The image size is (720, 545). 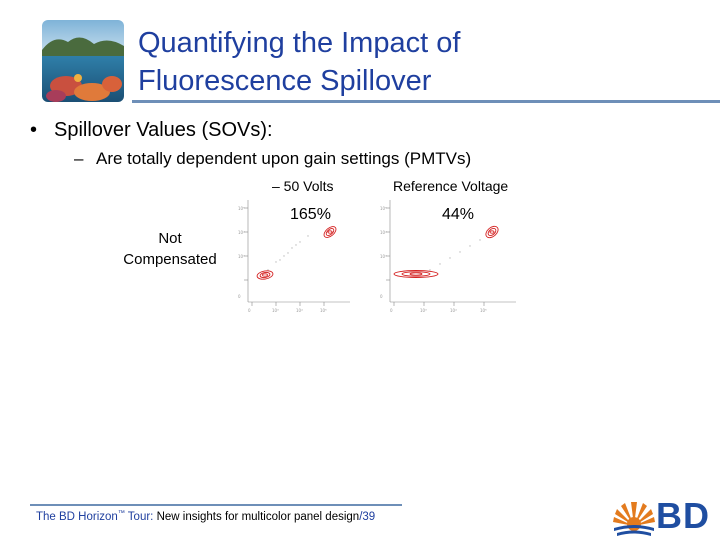 What do you see at coordinates (170, 259) in the screenshot?
I see `row-label-line-2: Compensated` at bounding box center [170, 259].